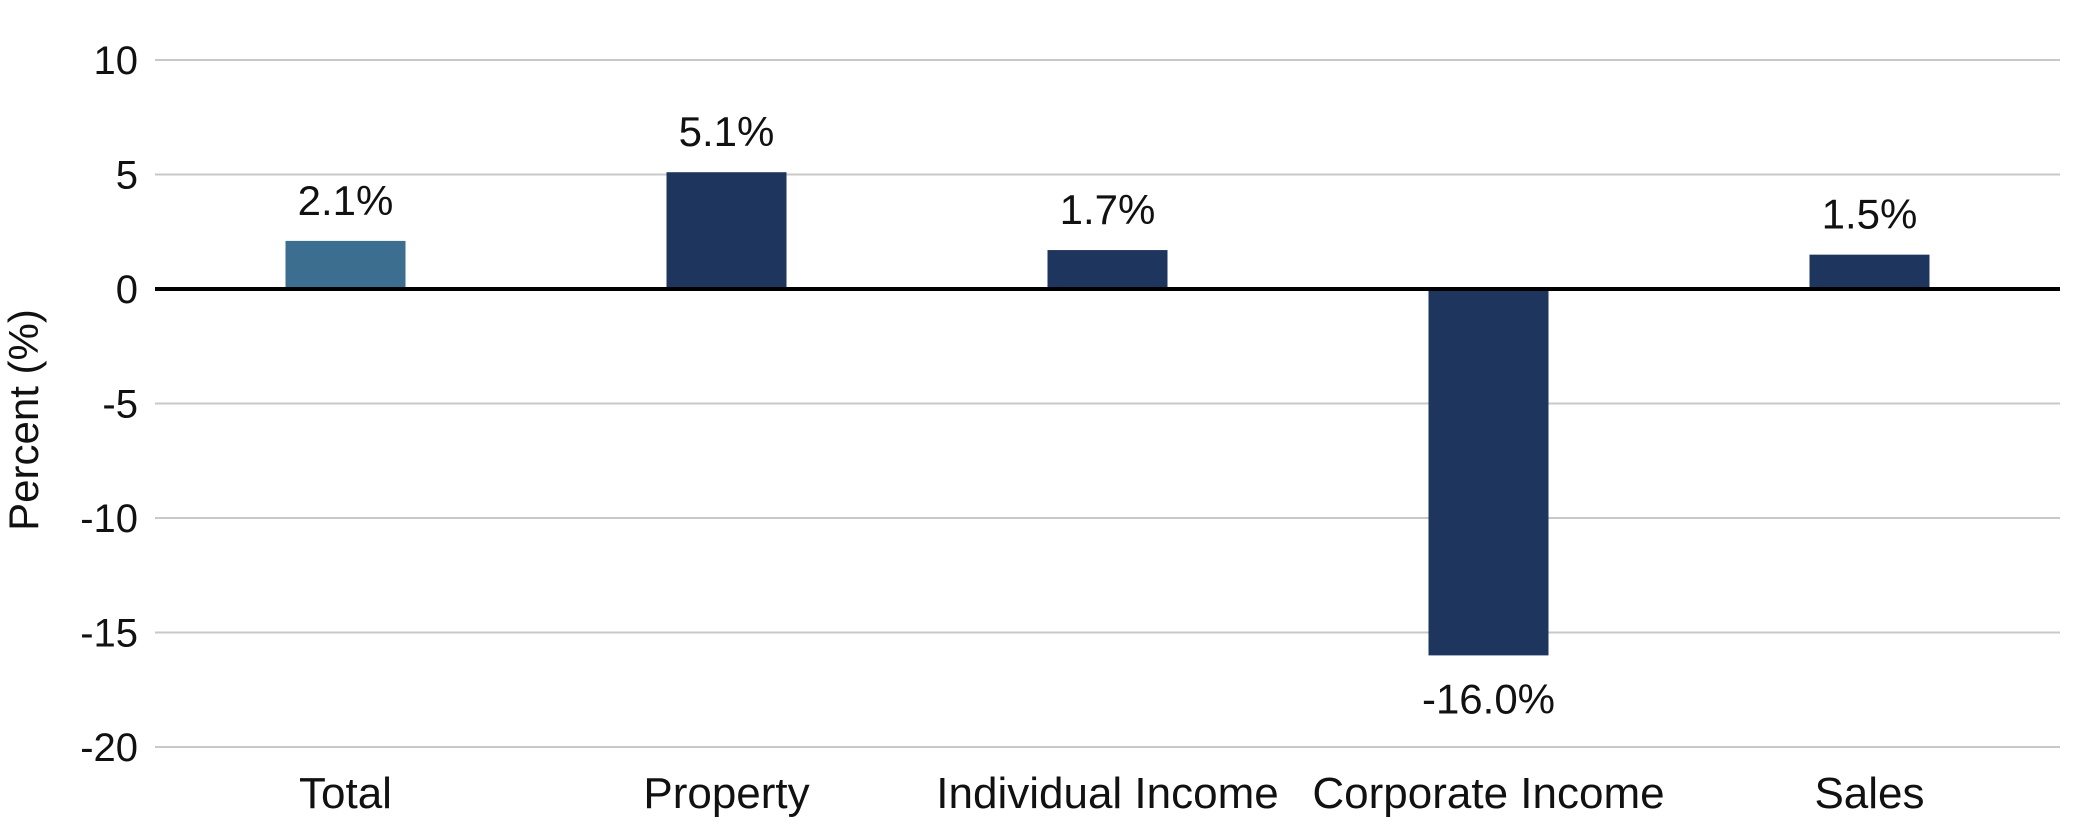  I want to click on bar-individual-income, so click(1107, 269).